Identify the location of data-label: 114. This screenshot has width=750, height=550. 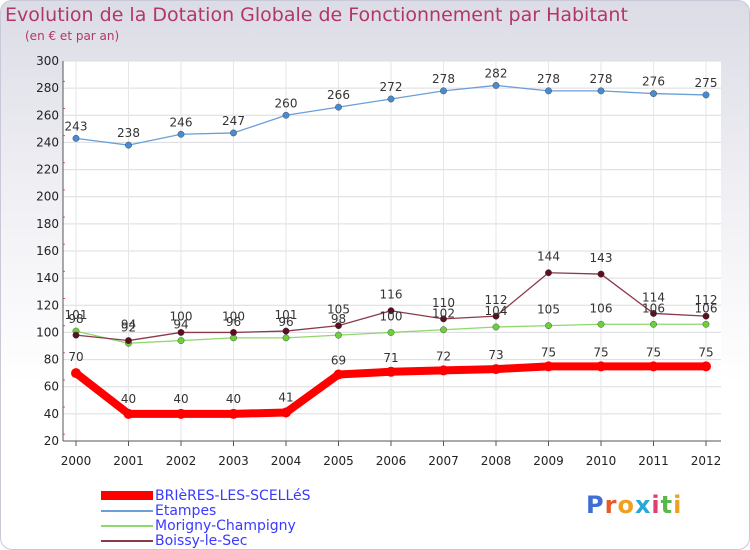
(653, 297).